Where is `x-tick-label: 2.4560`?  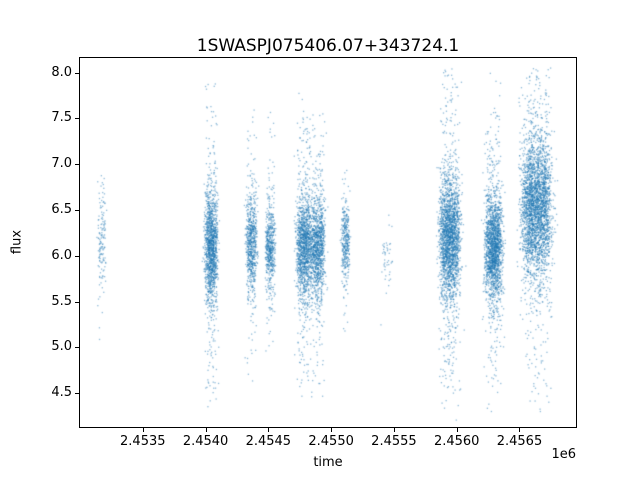 x-tick-label: 2.4560 is located at coordinates (456, 441).